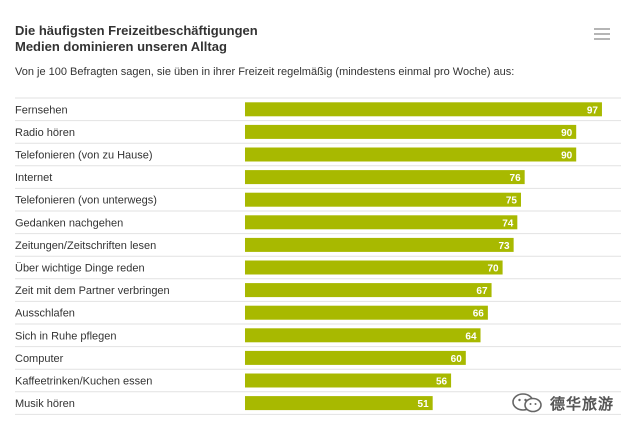 Image resolution: width=640 pixels, height=432 pixels. I want to click on category-label: Fernsehen, so click(41, 110).